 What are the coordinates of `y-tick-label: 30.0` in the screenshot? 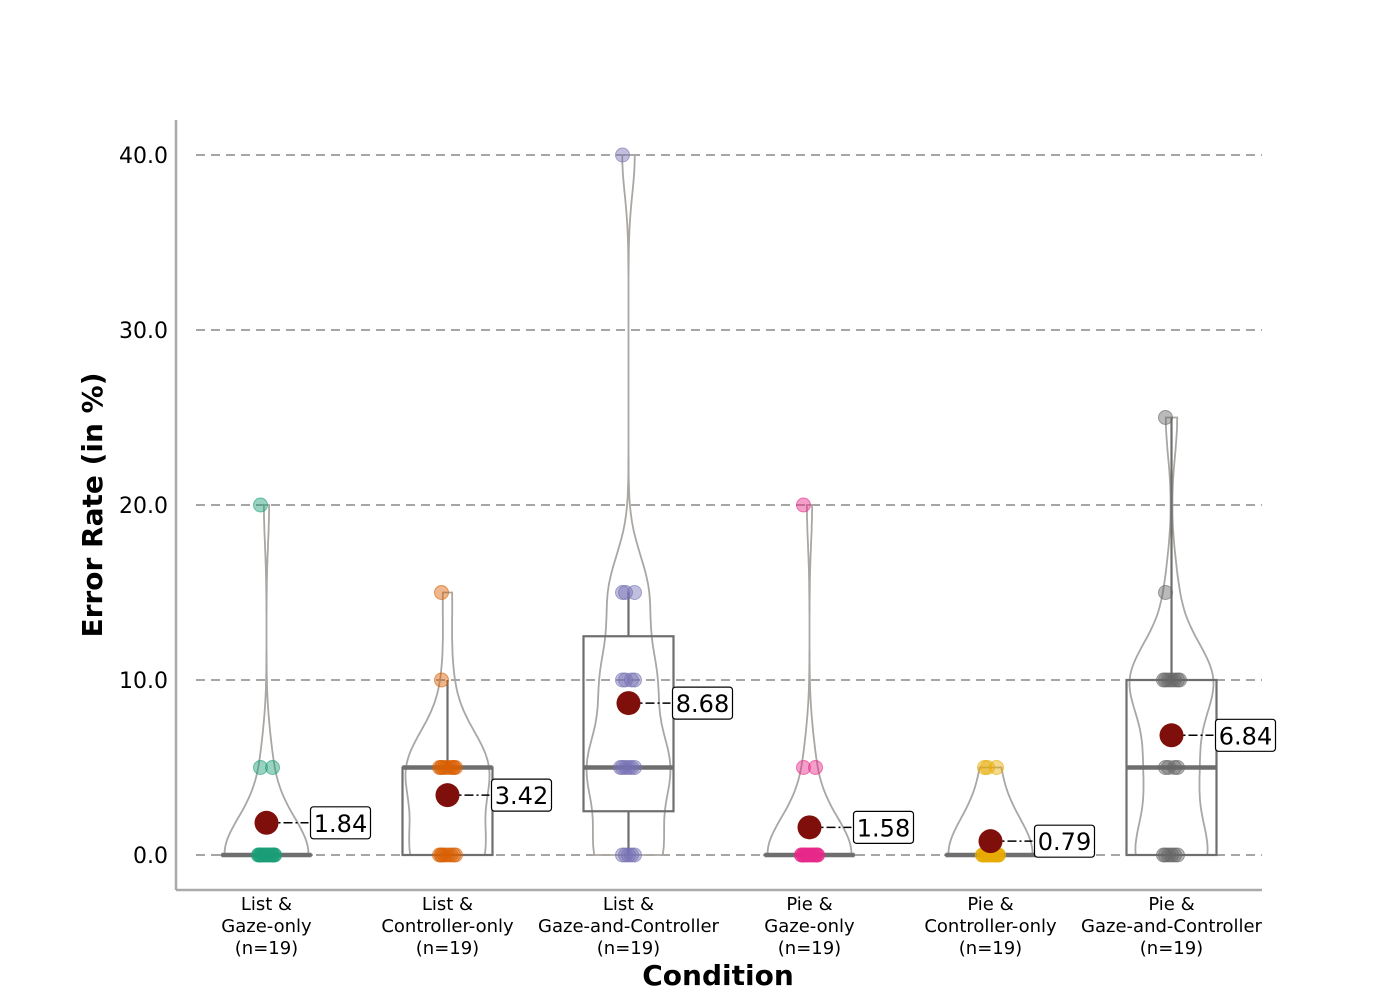 It's located at (143, 331).